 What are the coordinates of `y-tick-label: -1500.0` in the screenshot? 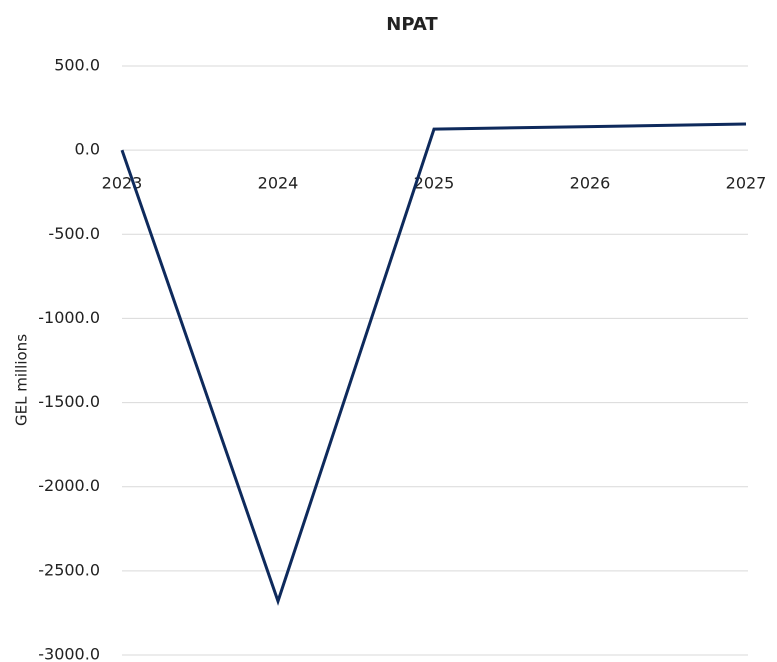 It's located at (69, 401).